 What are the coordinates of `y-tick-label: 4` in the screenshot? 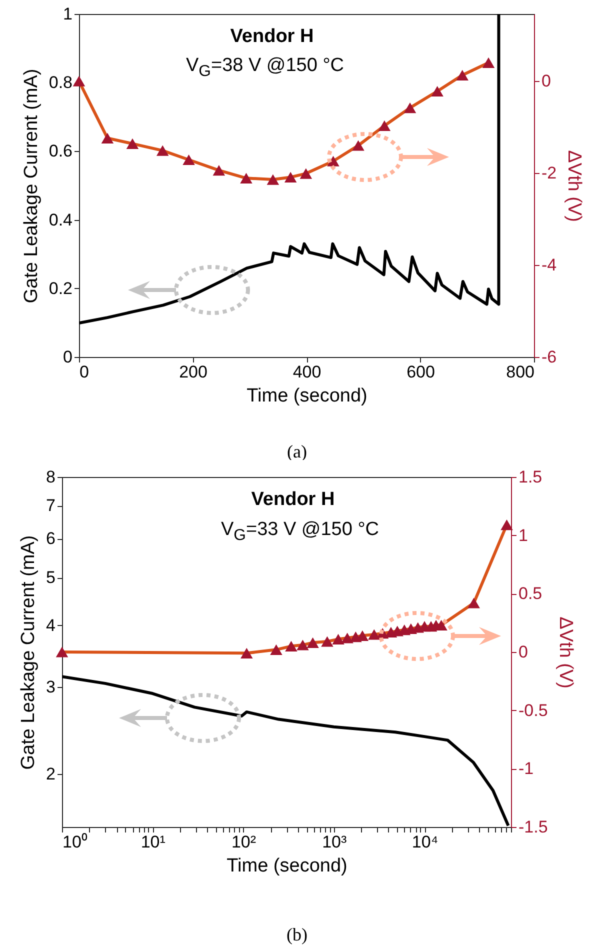 It's located at (51, 625).